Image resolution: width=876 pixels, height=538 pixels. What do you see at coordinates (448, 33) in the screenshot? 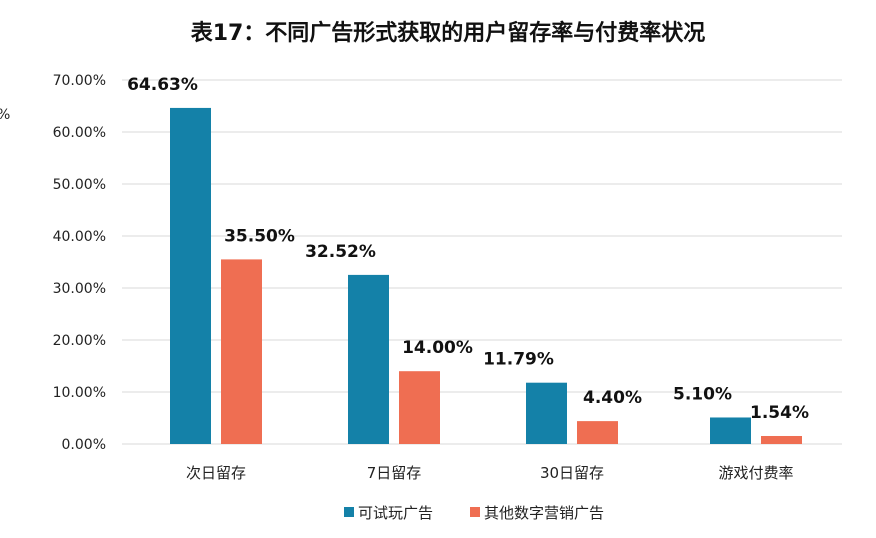
I see `chart-title: 表17：不同广告形式获取的用户留存率与付费率状况` at bounding box center [448, 33].